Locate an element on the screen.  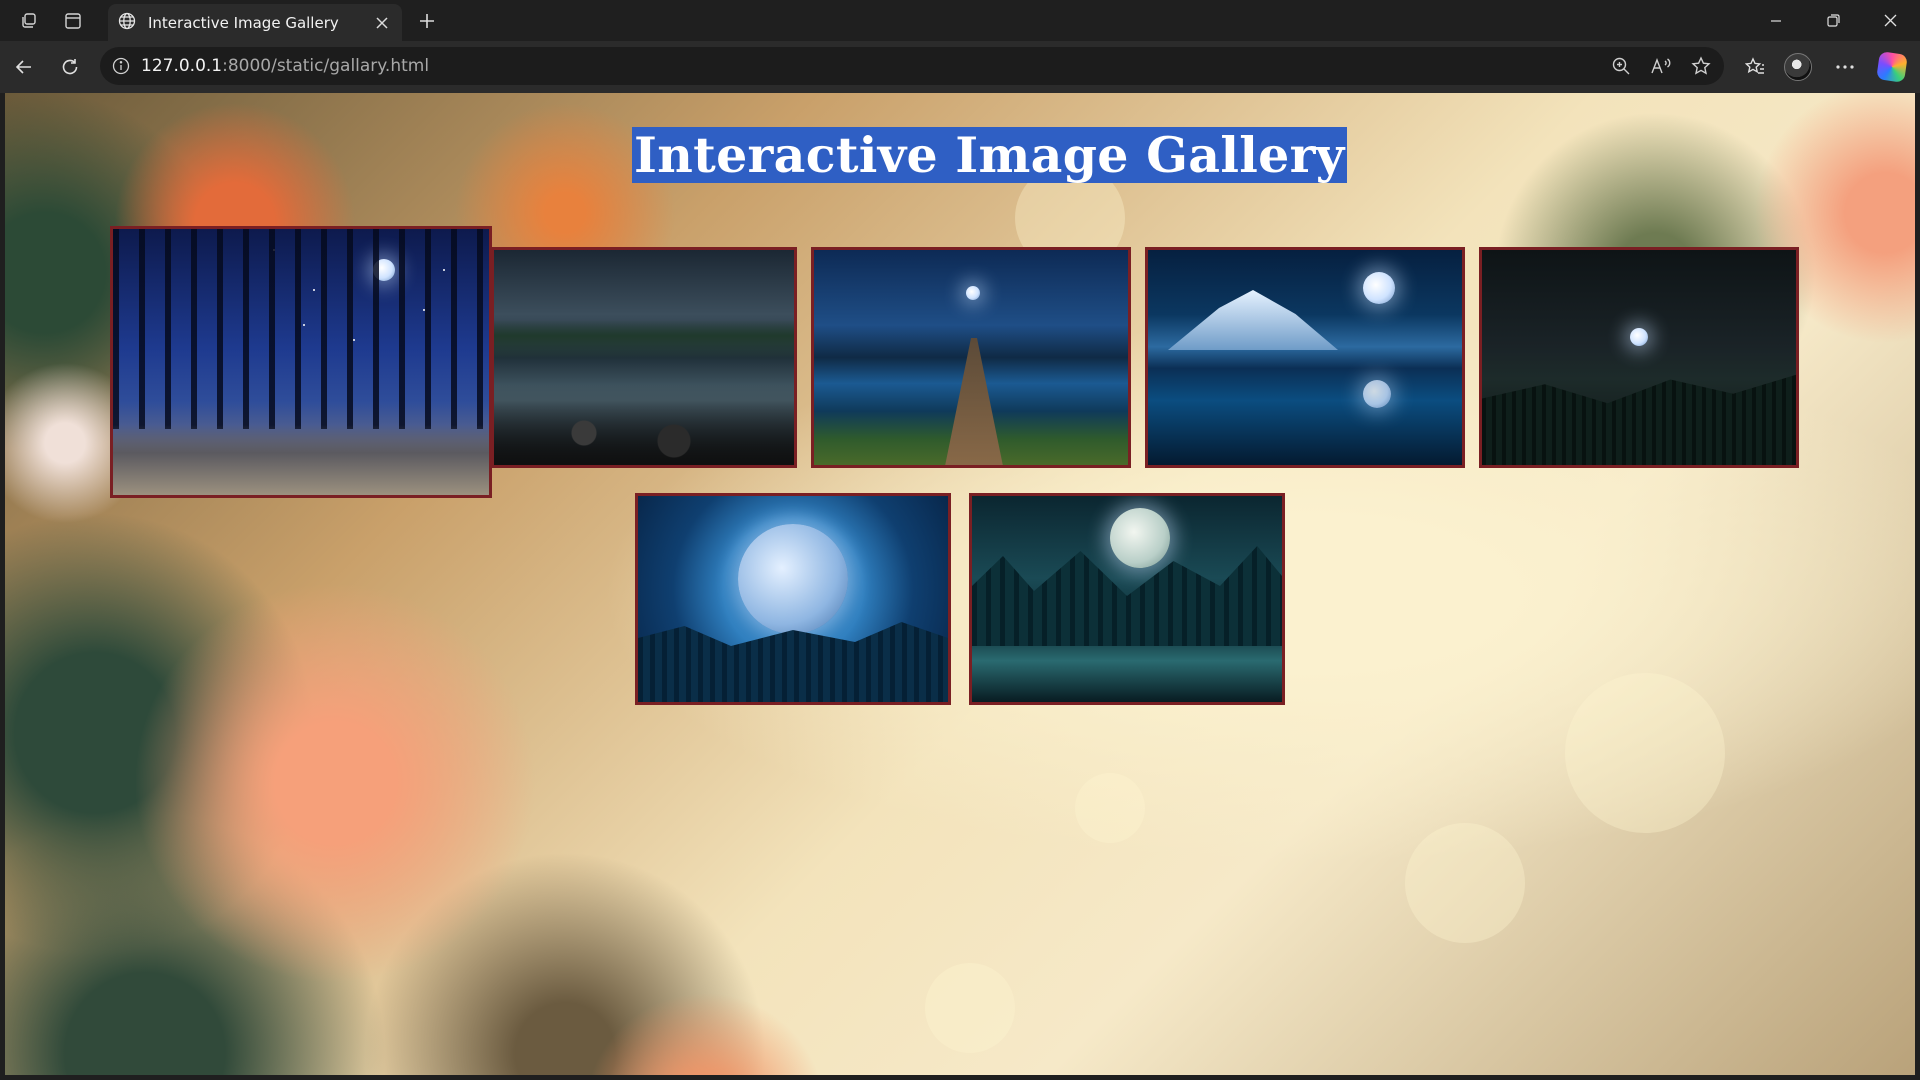
gallery-image-giant-moon-forest is located at coordinates (793, 599).